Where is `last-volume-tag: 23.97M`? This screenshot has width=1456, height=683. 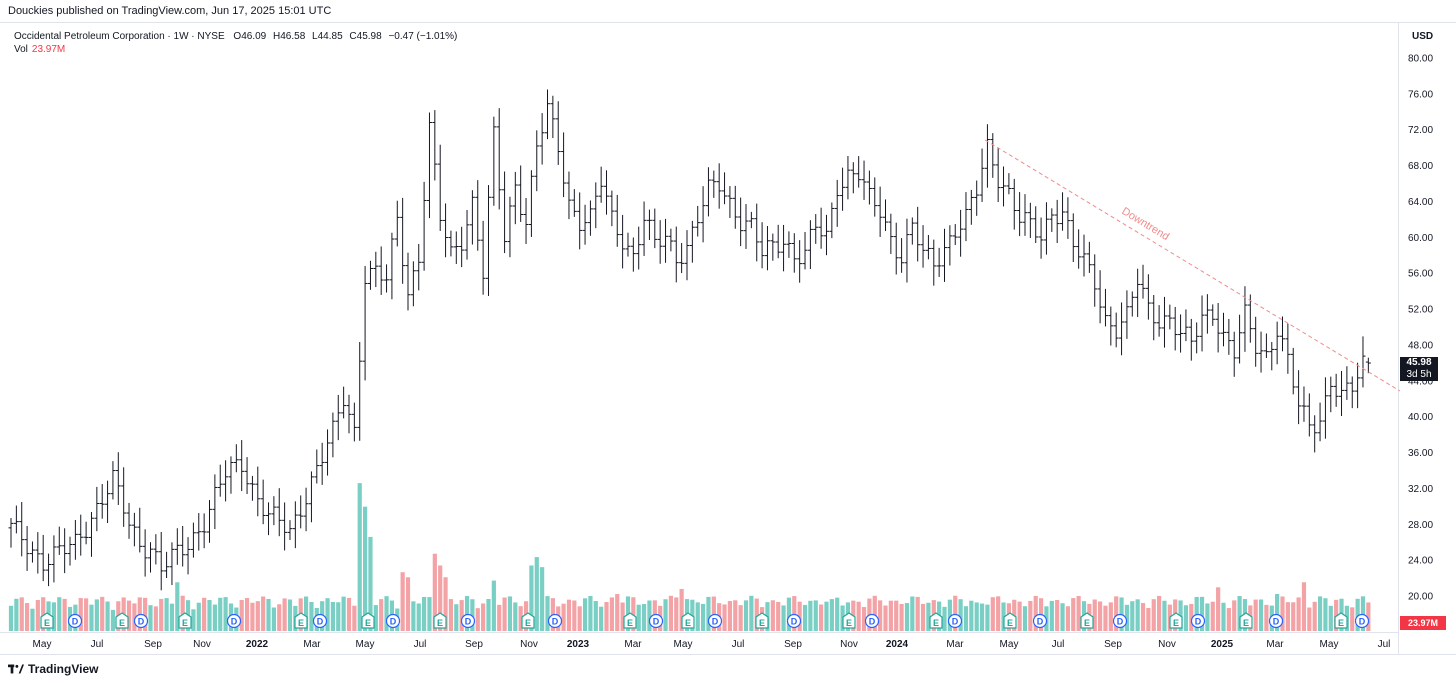
last-volume-tag: 23.97M is located at coordinates (1423, 623).